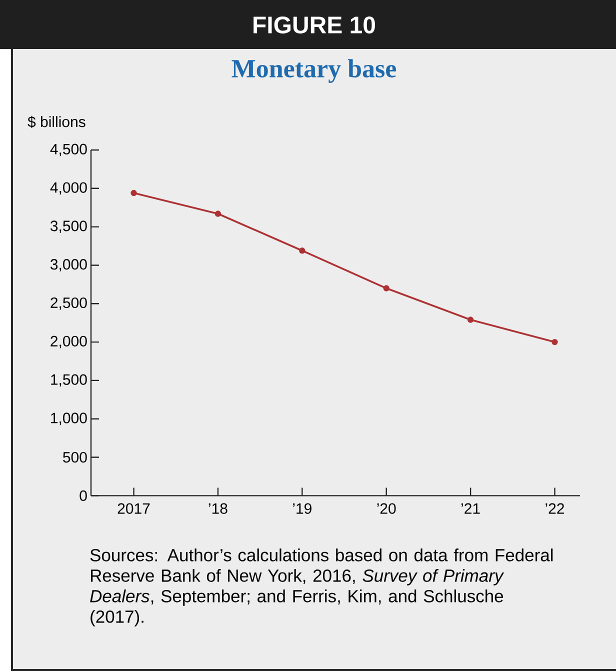 This screenshot has height=671, width=616. I want to click on x-tick-label: ’18, so click(218, 508).